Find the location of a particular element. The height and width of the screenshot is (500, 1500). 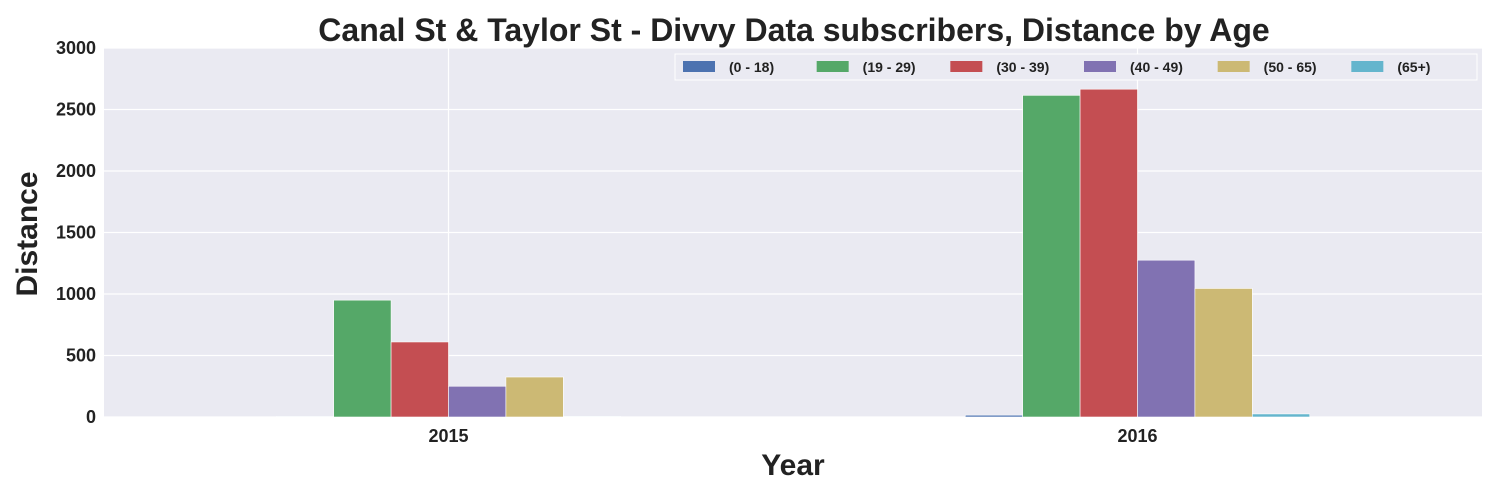

y-tick-label: 2000 is located at coordinates (76, 171).